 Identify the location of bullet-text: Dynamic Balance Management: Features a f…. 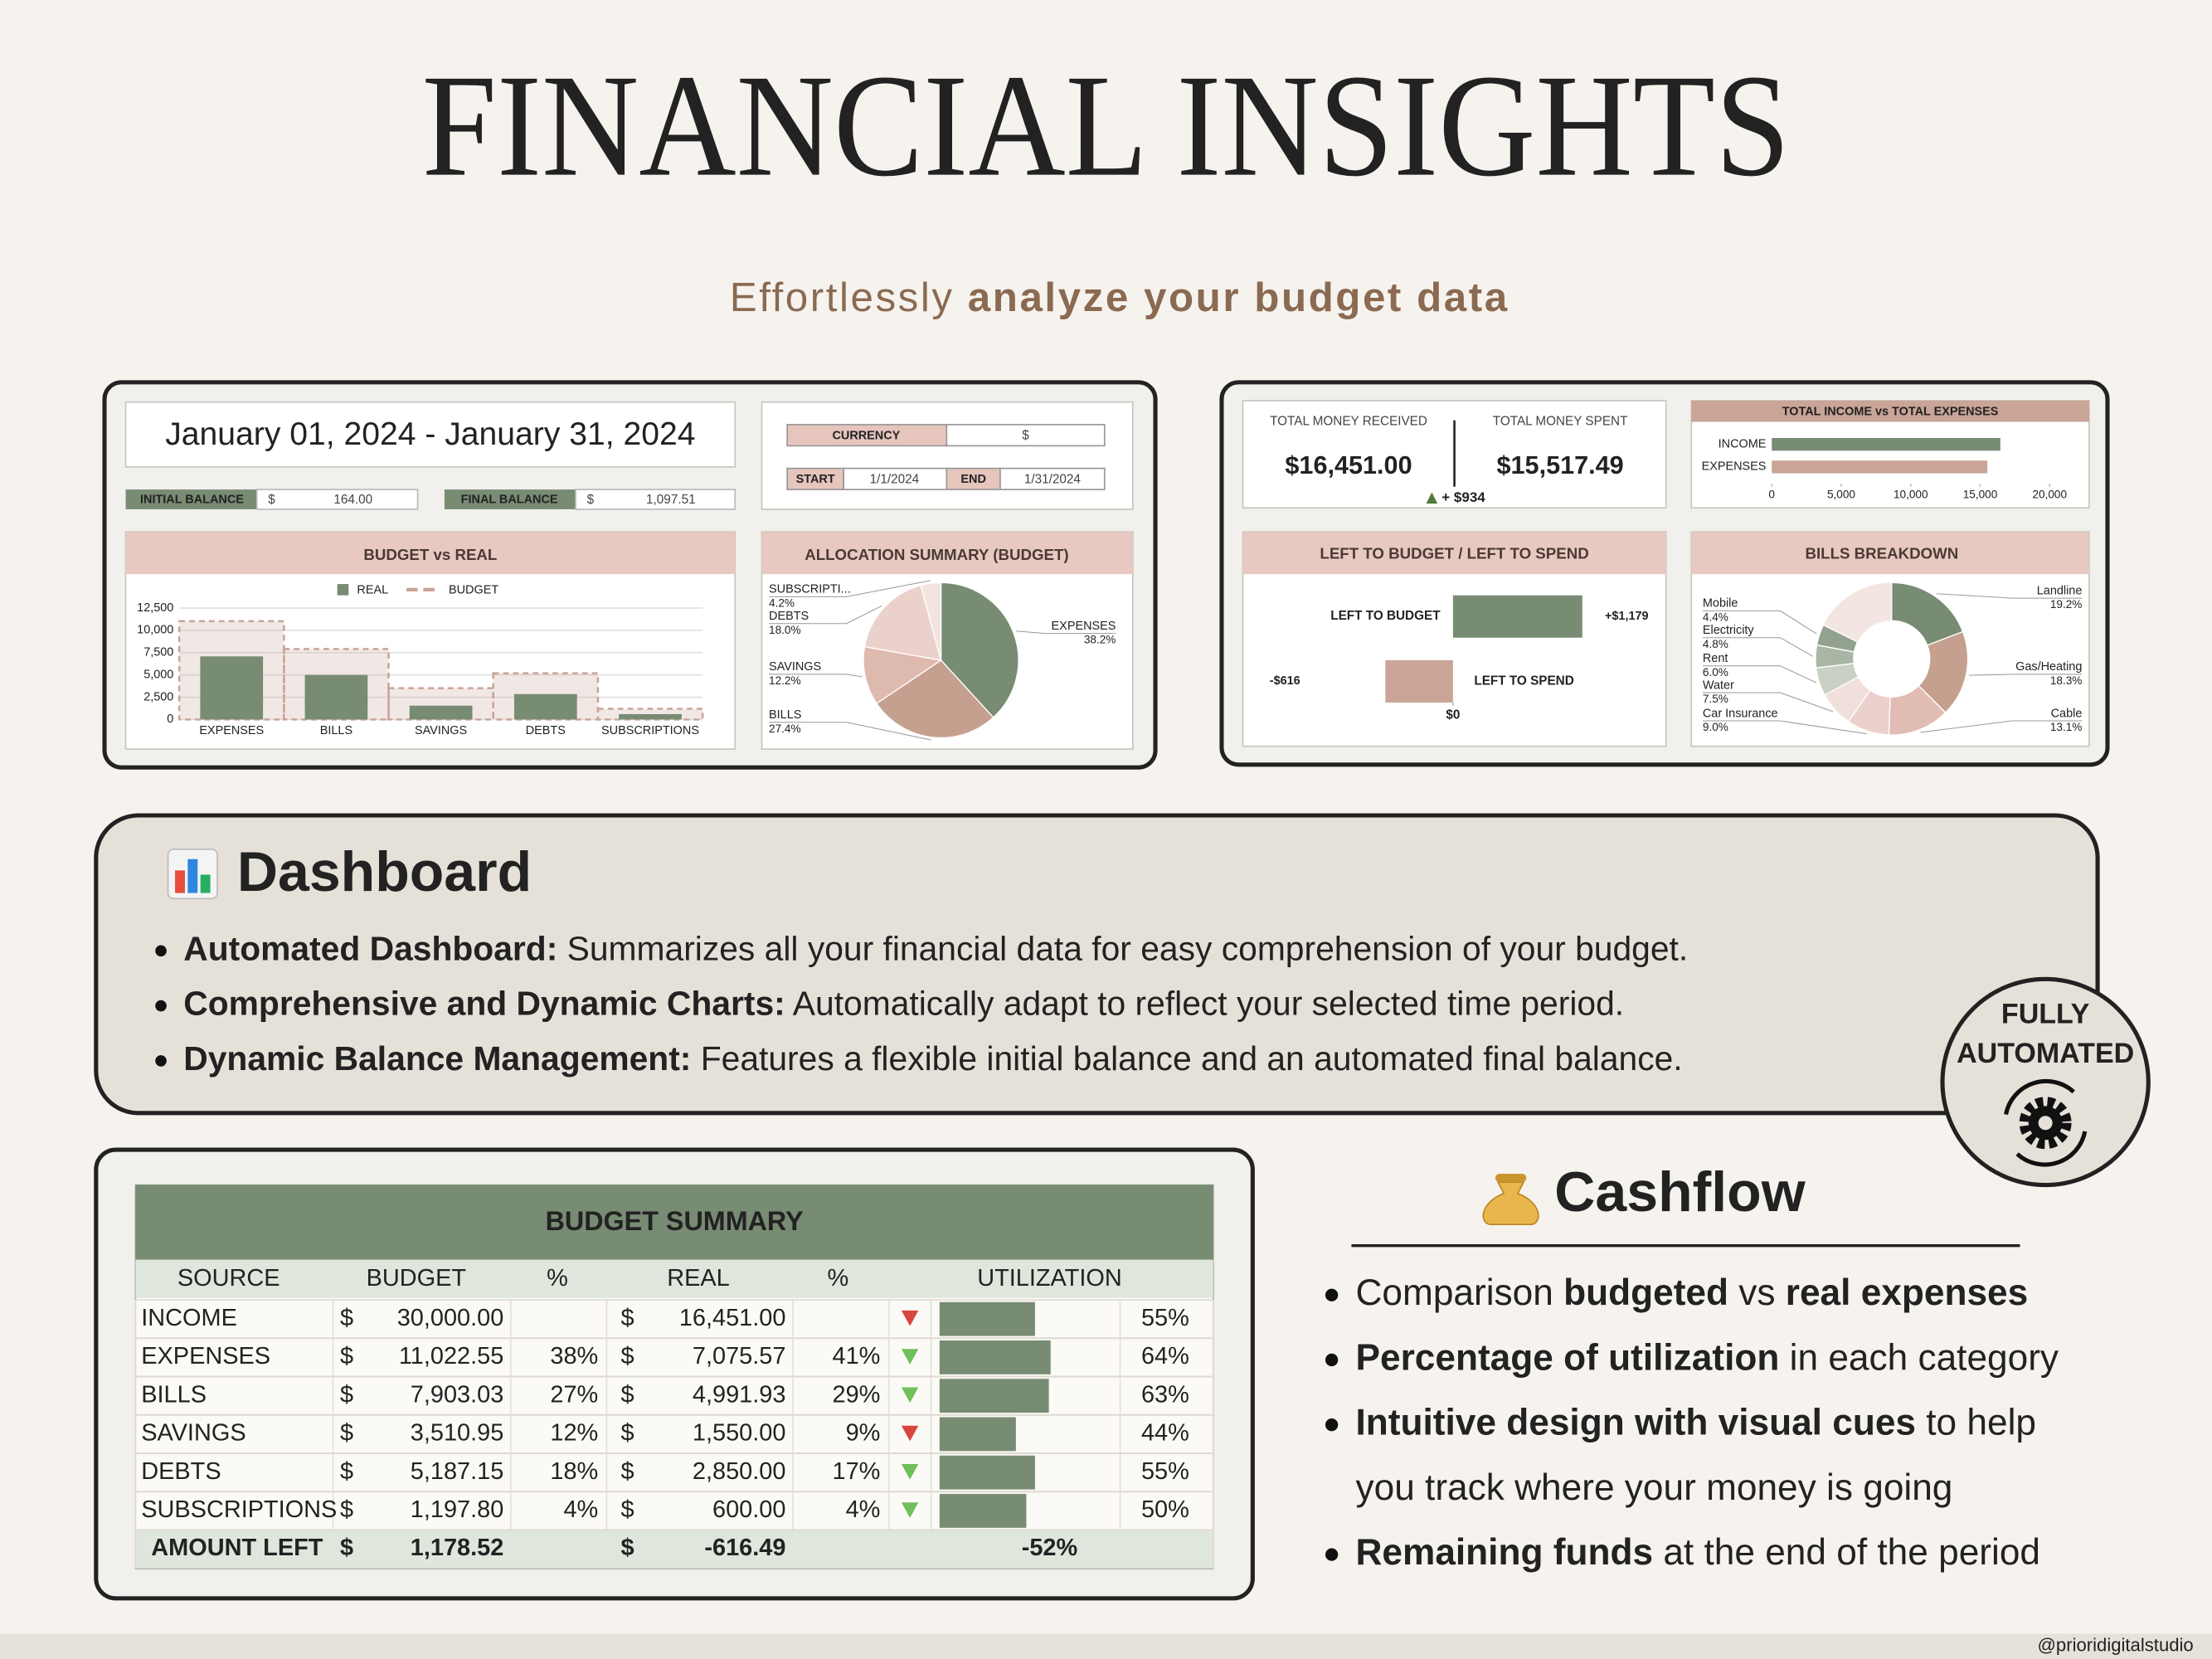
(932, 1058).